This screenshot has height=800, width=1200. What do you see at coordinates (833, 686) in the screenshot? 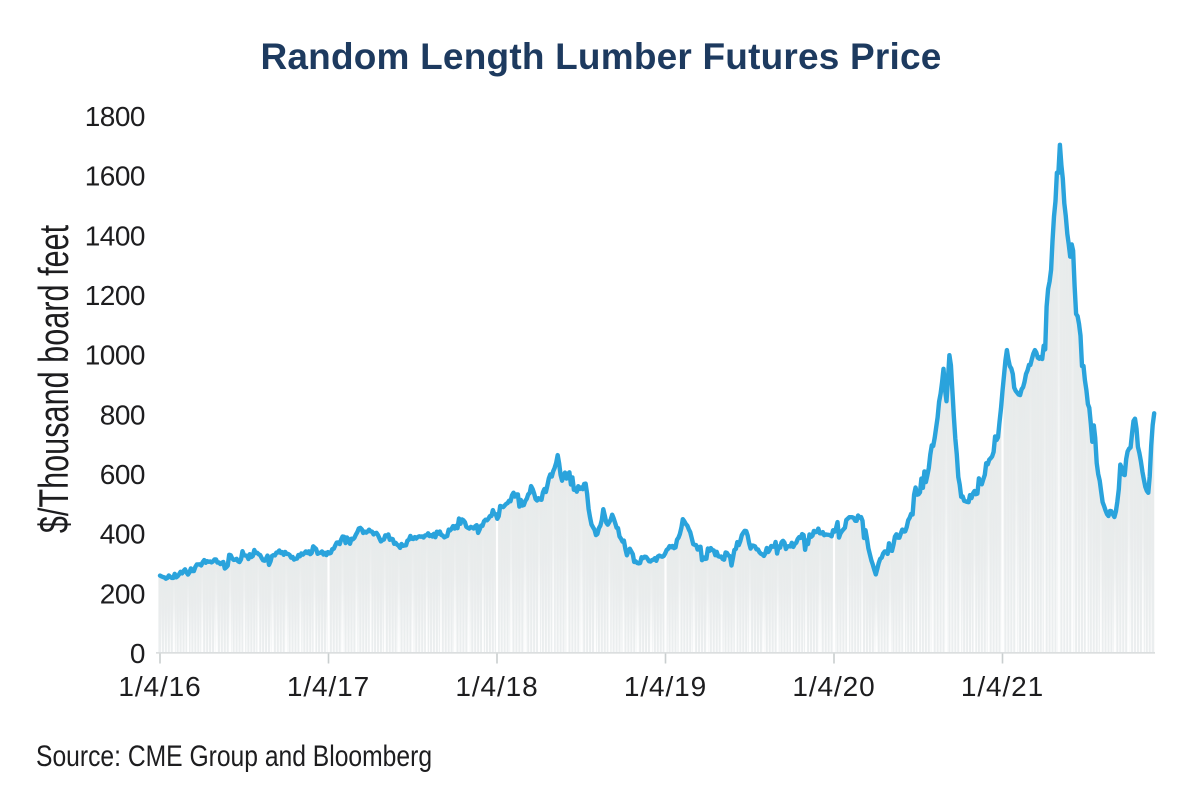
I see `svg-text: 1/4/20` at bounding box center [833, 686].